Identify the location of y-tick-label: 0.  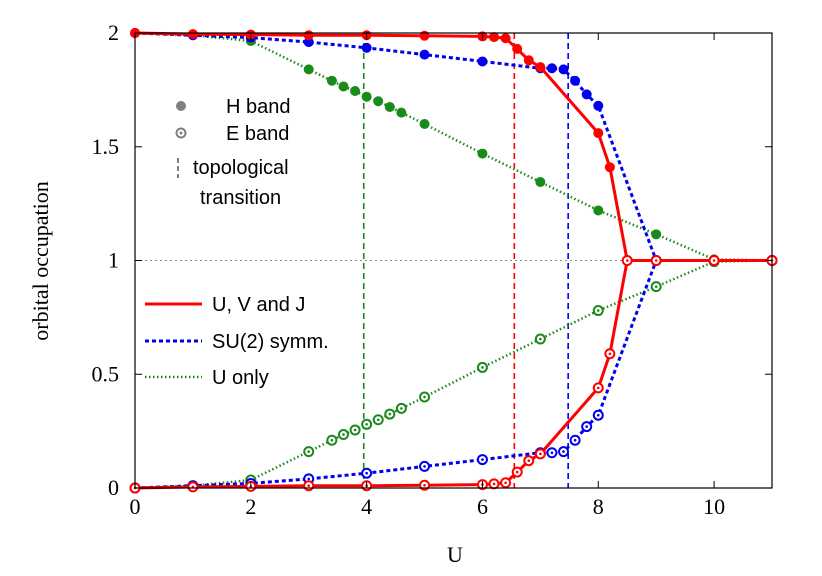
(113, 487).